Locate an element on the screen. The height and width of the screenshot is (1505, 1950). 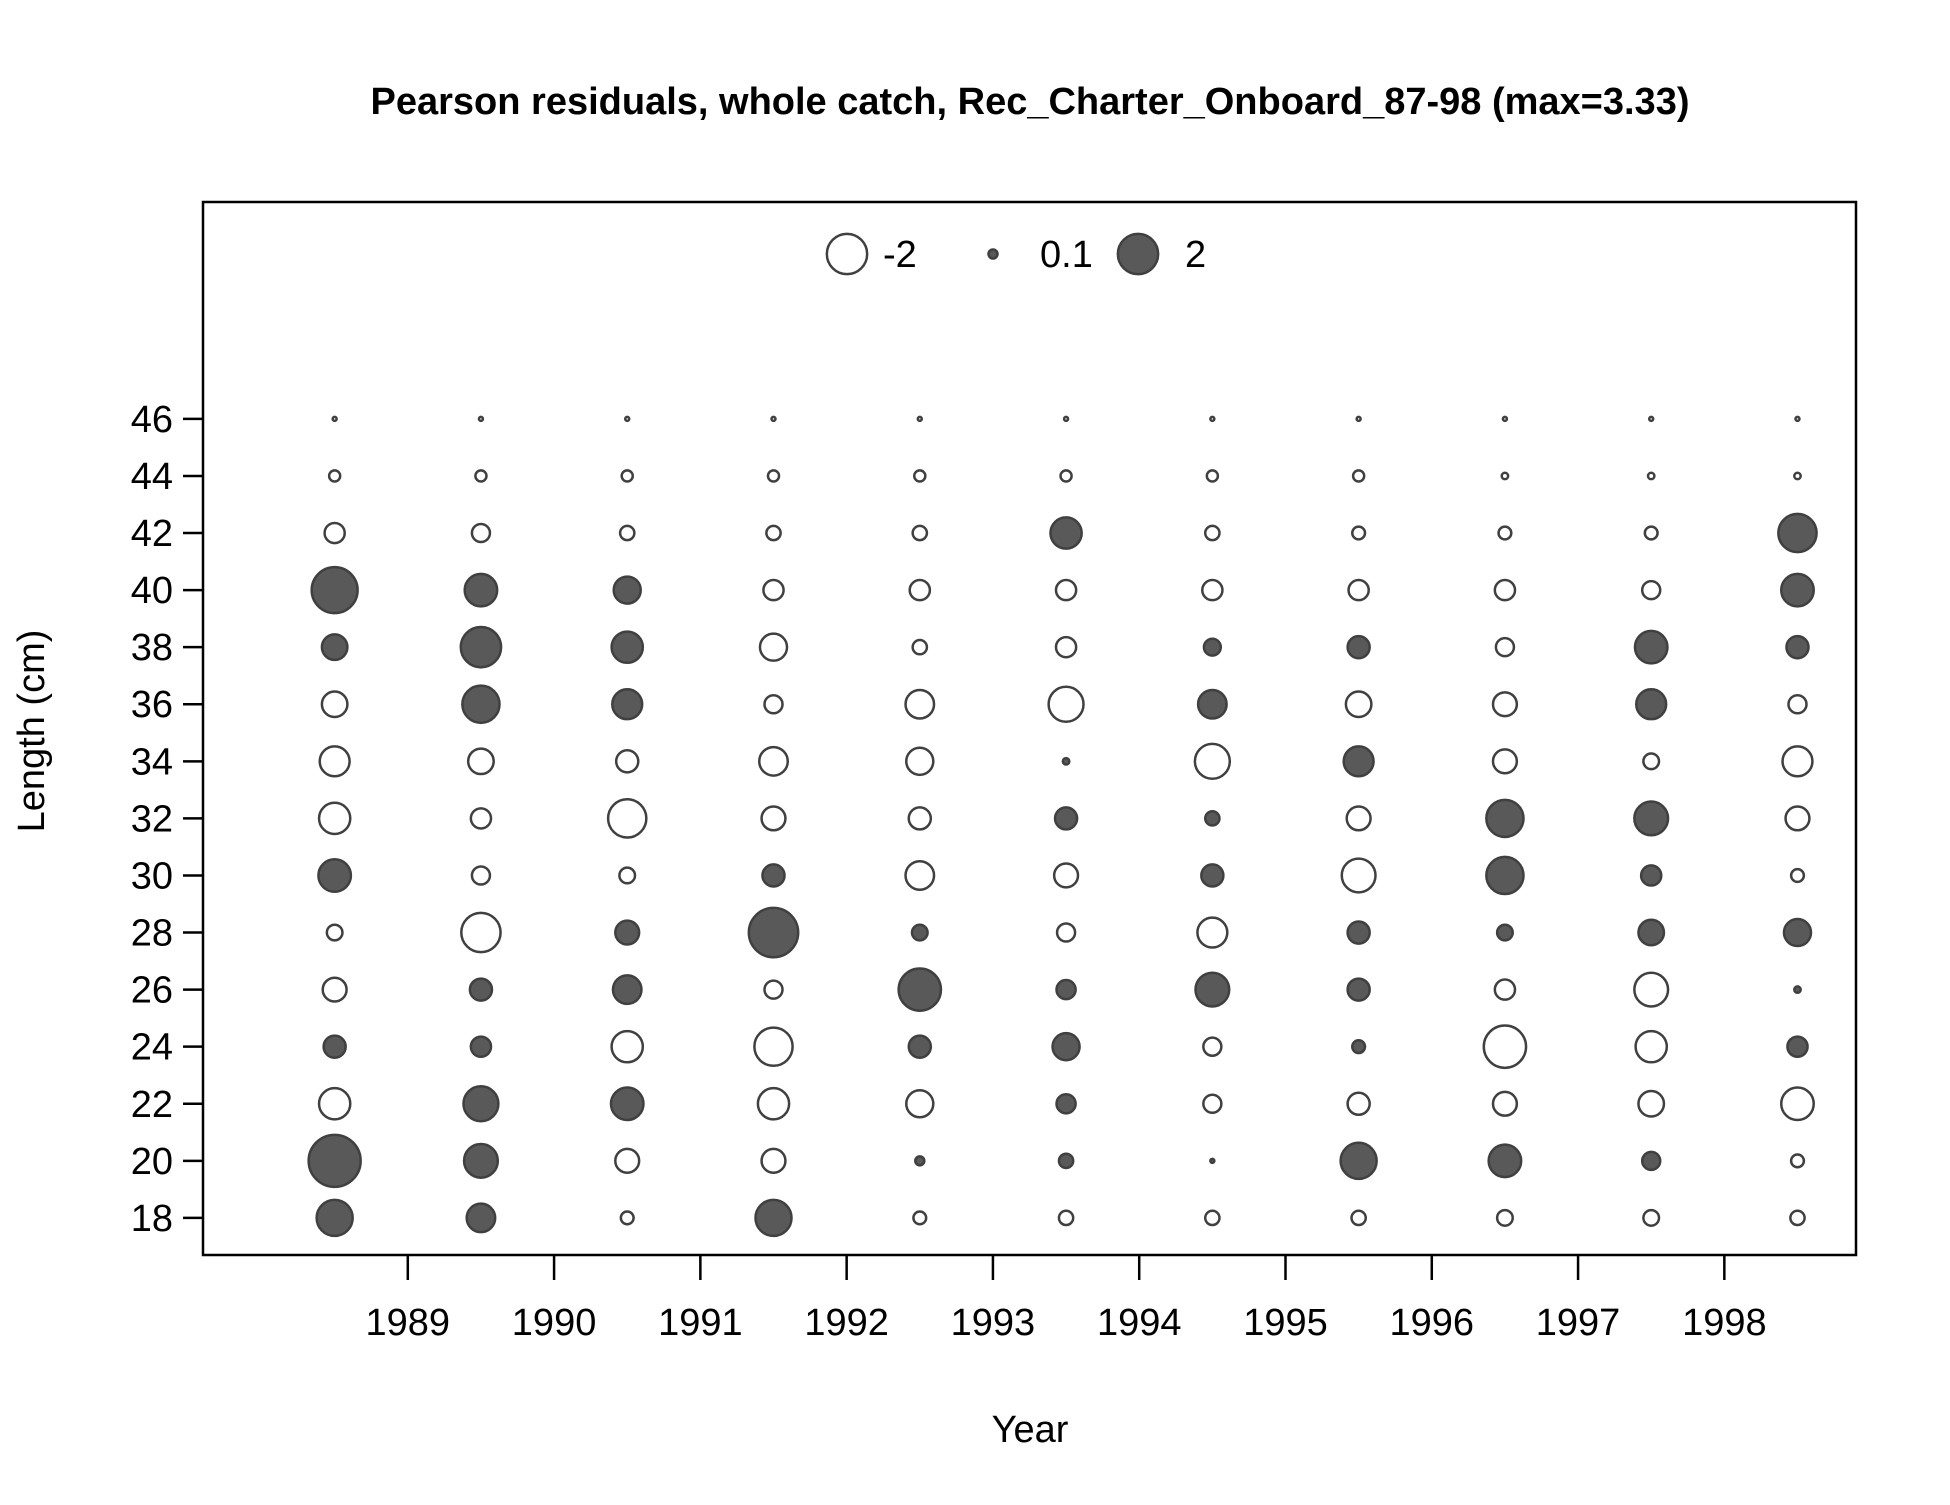
y-tick-label: 26 is located at coordinates (152, 991).